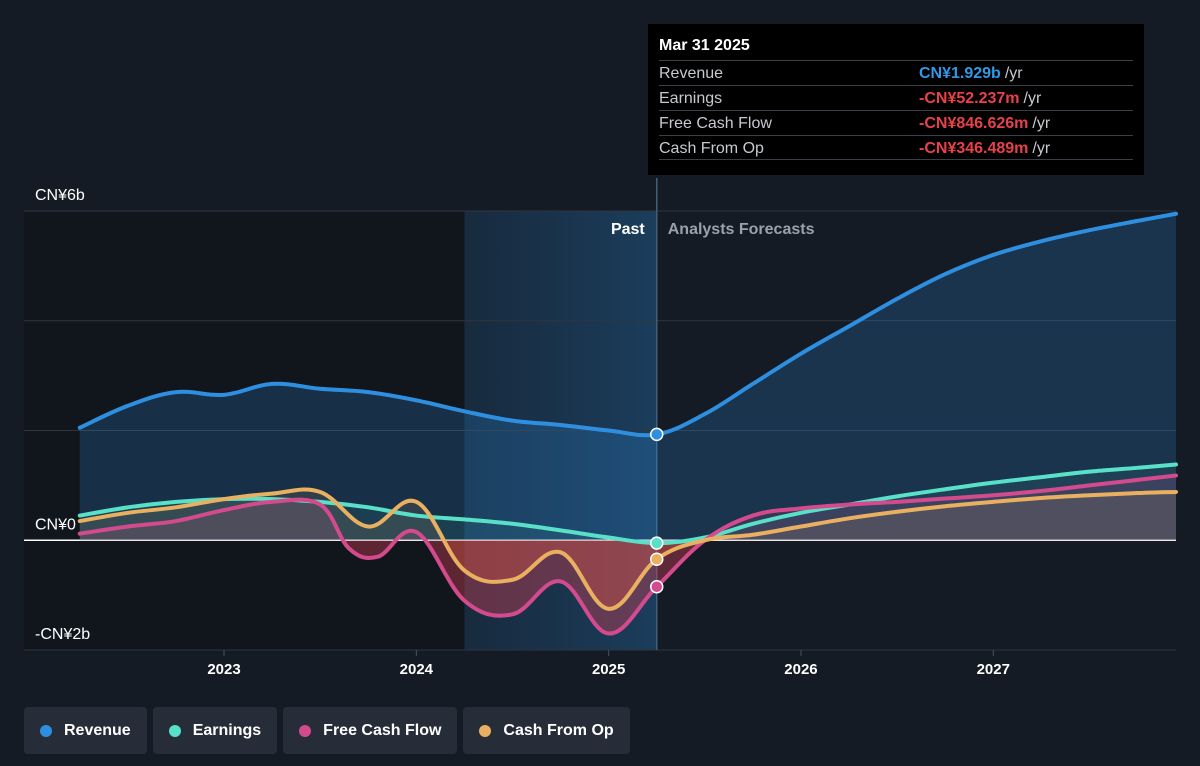 This screenshot has width=1200, height=766. What do you see at coordinates (974, 148) in the screenshot?
I see `tooltip-value: -CN¥346.489m` at bounding box center [974, 148].